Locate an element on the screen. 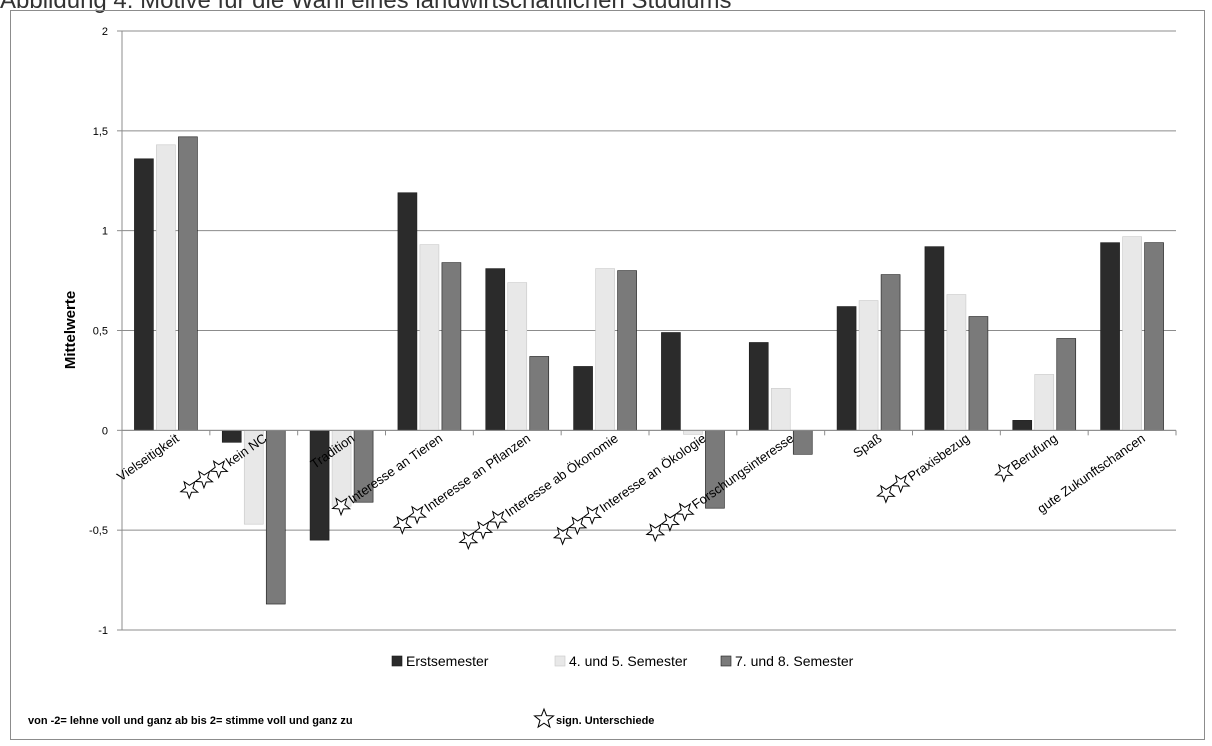  y-tick-label: 0,5 is located at coordinates (100, 332).